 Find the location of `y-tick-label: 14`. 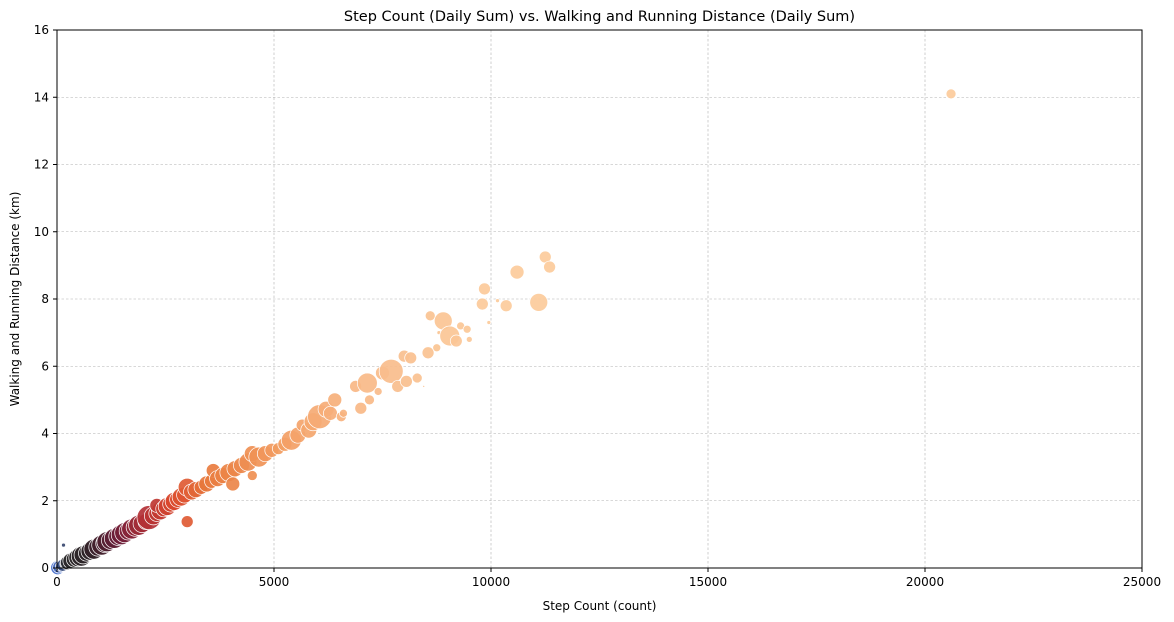

y-tick-label: 14 is located at coordinates (41, 97).